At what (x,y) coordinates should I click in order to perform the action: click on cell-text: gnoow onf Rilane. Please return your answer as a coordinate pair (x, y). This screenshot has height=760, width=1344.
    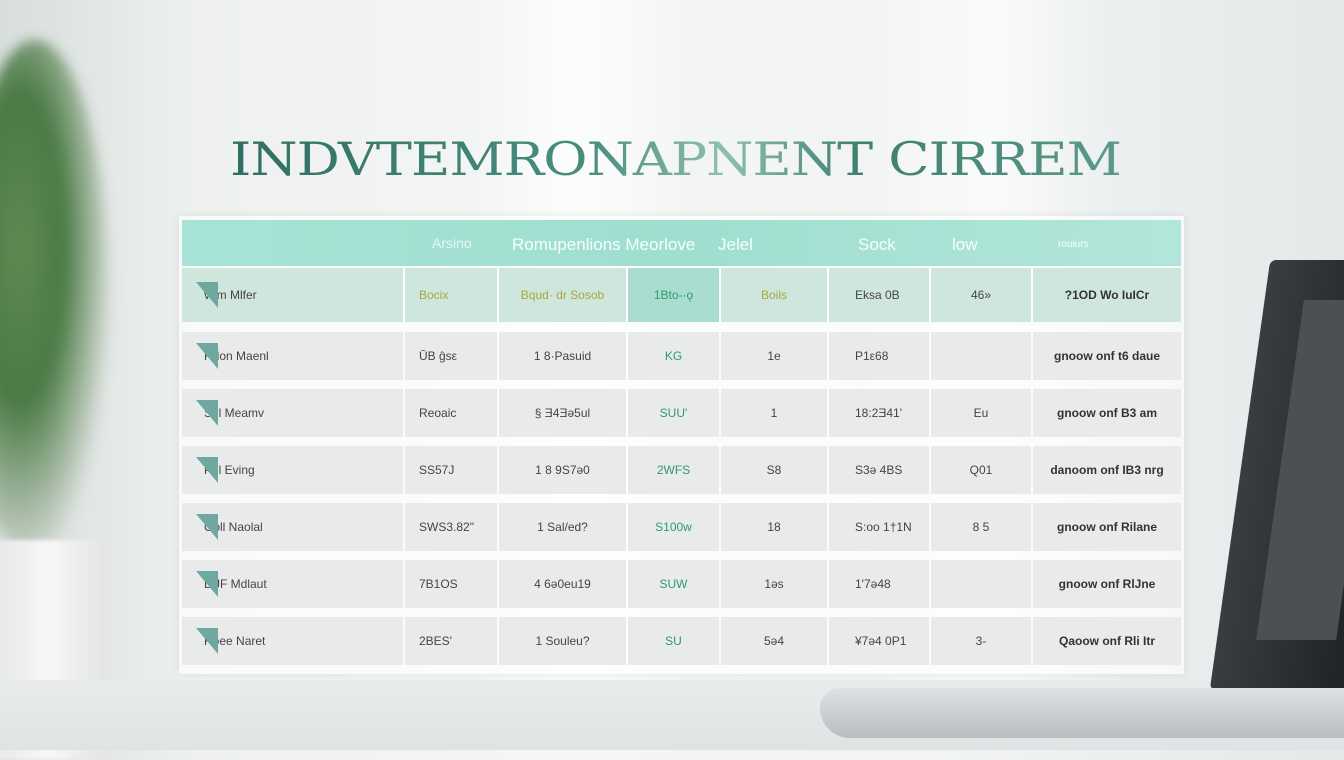
    Looking at the image, I should click on (1107, 527).